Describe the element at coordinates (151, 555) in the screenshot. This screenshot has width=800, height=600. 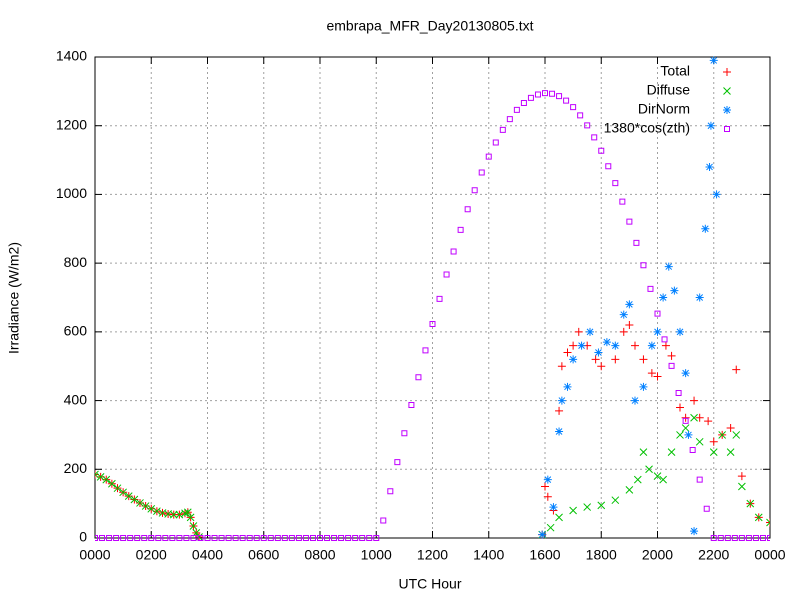
I see `x-tick-label: 0200` at that location.